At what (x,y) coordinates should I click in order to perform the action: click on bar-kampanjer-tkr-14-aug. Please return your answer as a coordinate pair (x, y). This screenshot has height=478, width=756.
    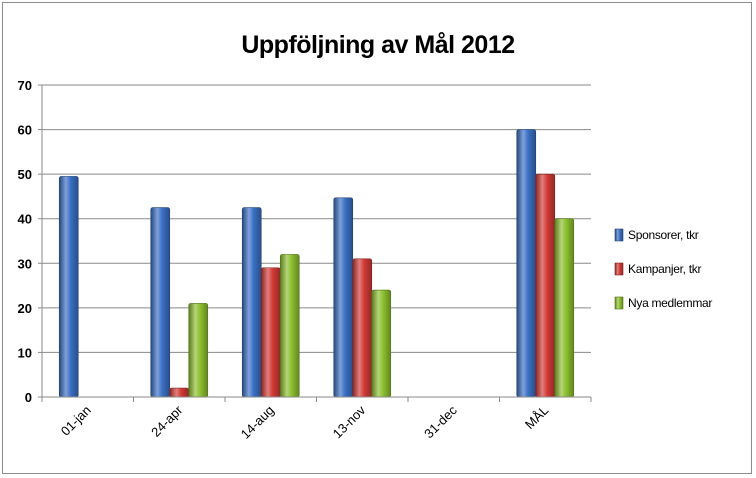
    Looking at the image, I should click on (270, 332).